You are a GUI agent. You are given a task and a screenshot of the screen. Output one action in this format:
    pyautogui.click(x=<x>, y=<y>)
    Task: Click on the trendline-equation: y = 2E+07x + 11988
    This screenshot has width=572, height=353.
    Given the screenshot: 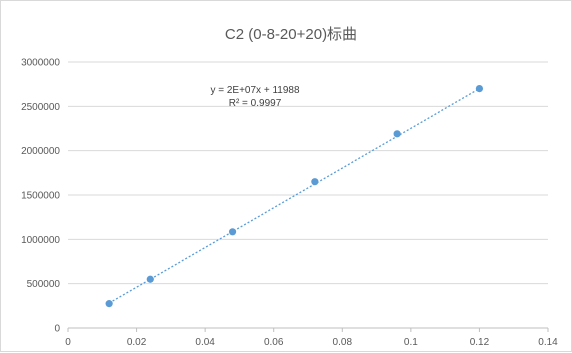 What is the action you would take?
    pyautogui.click(x=254, y=90)
    